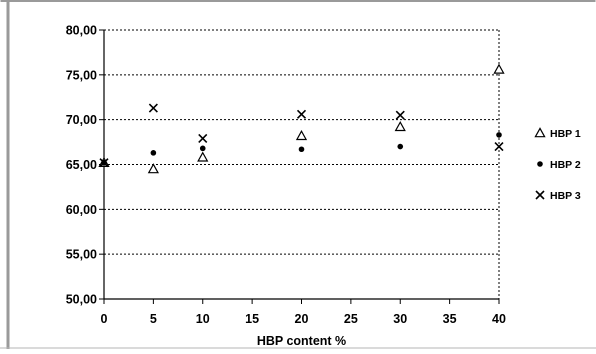 This screenshot has width=596, height=354. Describe the element at coordinates (351, 319) in the screenshot. I see `x-tick-label-5: 25` at that location.